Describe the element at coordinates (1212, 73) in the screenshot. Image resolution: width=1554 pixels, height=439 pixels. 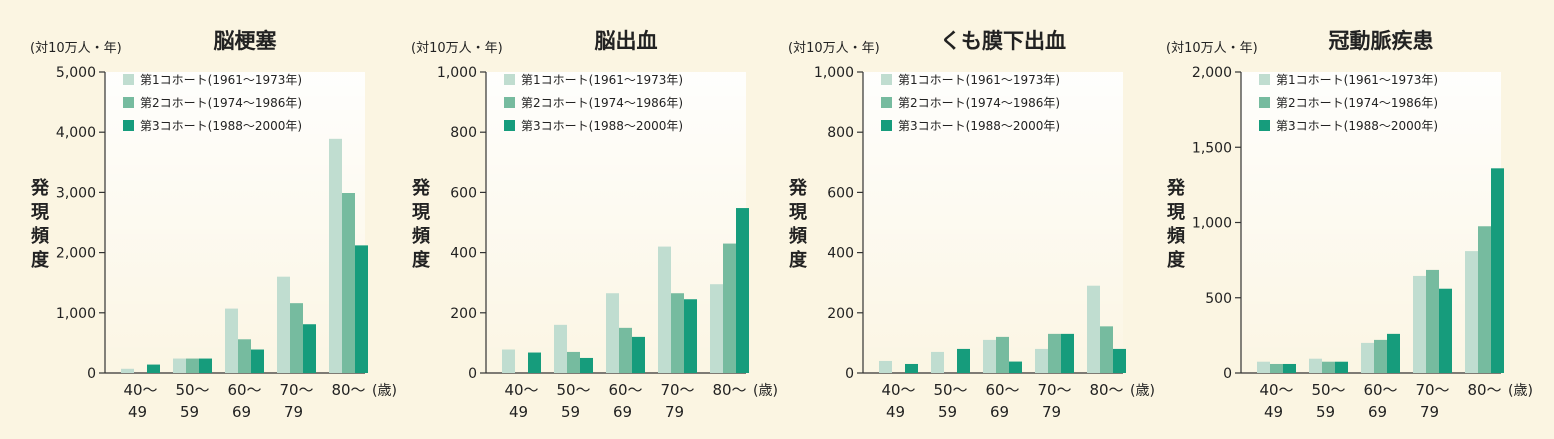
I see `y-tick-label: 2,000` at that location.